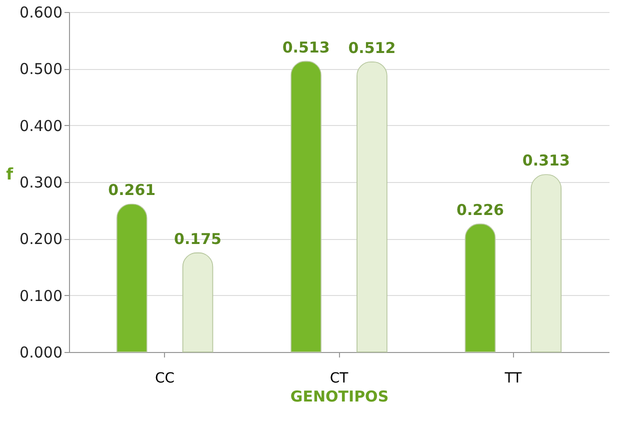  What do you see at coordinates (339, 397) in the screenshot?
I see `x-axis-title: GENOTIPOS` at bounding box center [339, 397].